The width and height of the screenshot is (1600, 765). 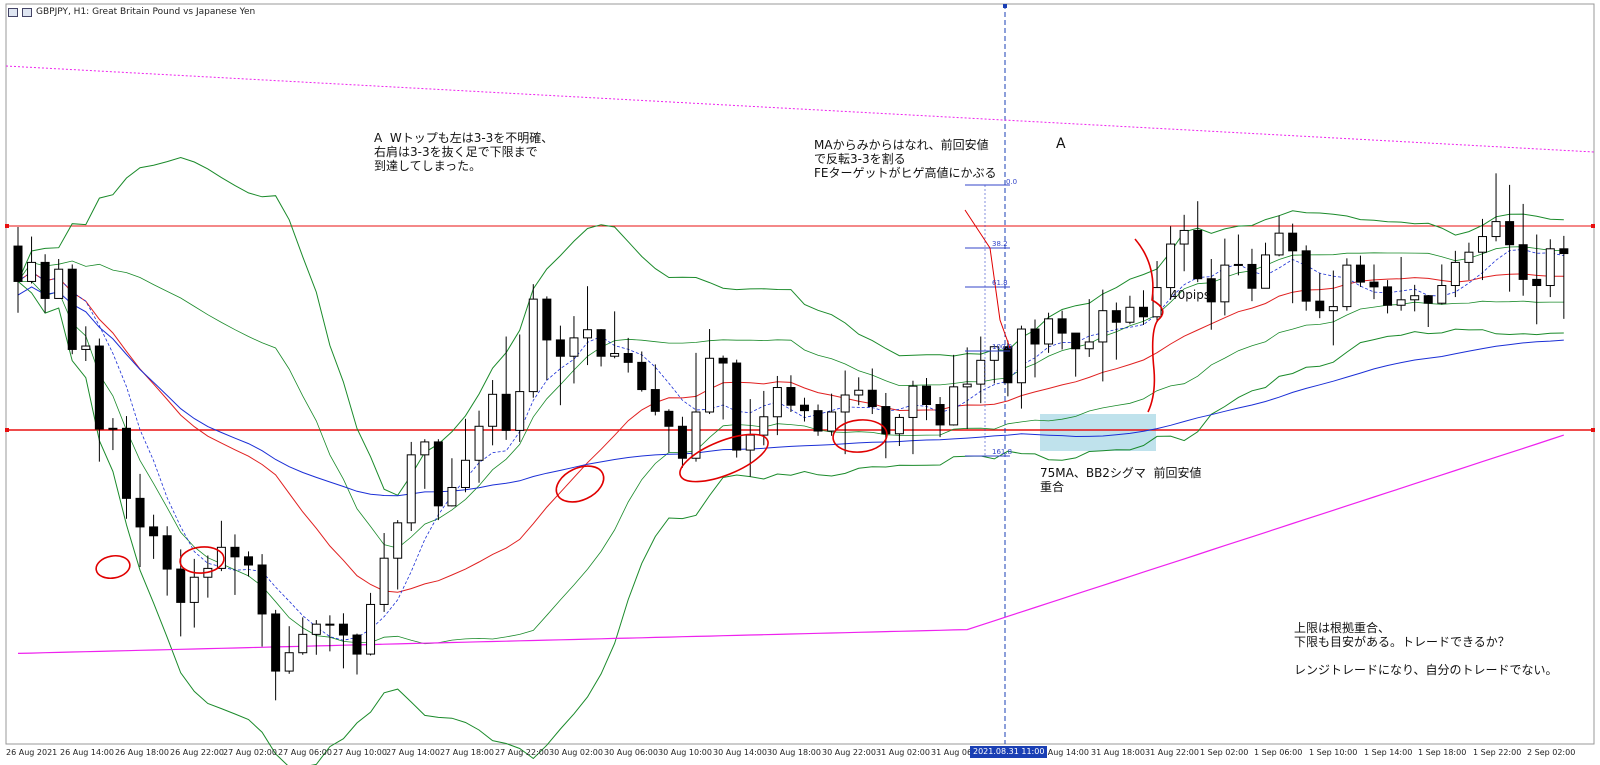 I want to click on note-b-line3: FEターゲットがヒゲ高値にかぶる, so click(x=905, y=173).